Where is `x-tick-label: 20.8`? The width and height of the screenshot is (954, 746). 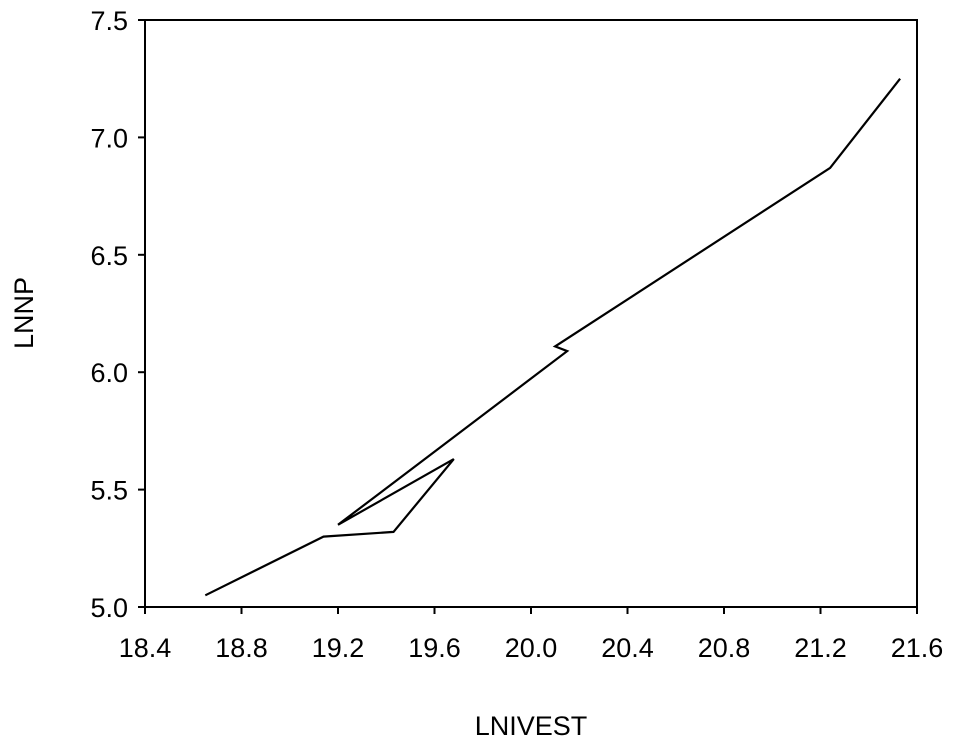 x-tick-label: 20.8 is located at coordinates (724, 648).